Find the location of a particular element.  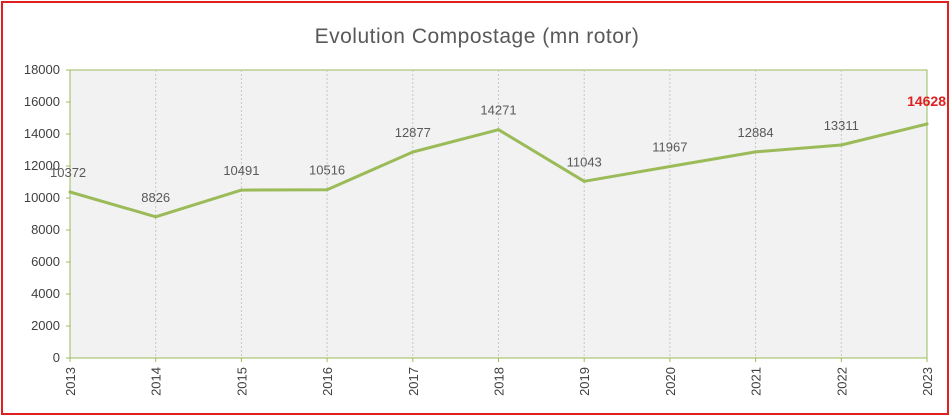

x-tick-label: 2018 is located at coordinates (499, 381).